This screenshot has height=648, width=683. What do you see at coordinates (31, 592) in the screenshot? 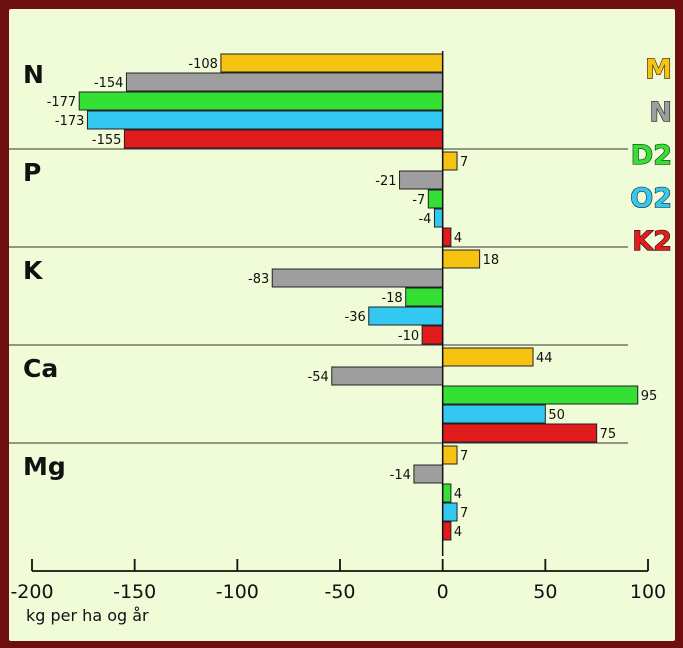
I see `x-tick-label: -200` at bounding box center [31, 592].